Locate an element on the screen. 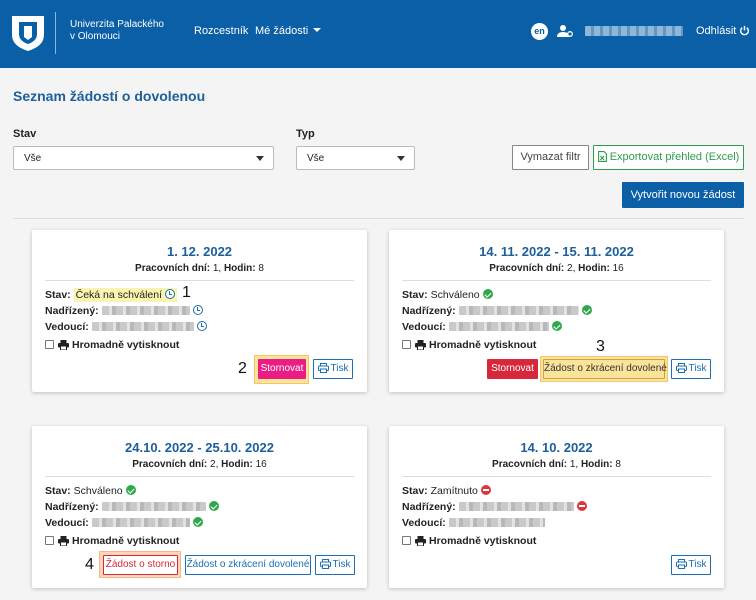 This screenshot has width=756, height=600. card-summary: Pracovních dní: 2, Hodin: 16 is located at coordinates (556, 268).